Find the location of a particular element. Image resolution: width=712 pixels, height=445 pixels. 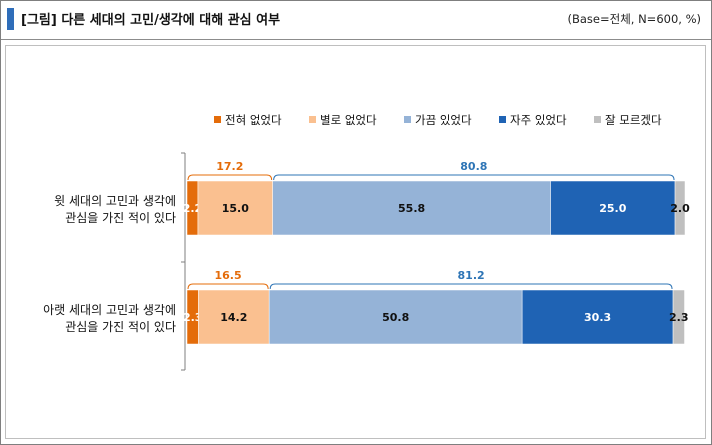

bracket-negative-row2 is located at coordinates (228, 286).